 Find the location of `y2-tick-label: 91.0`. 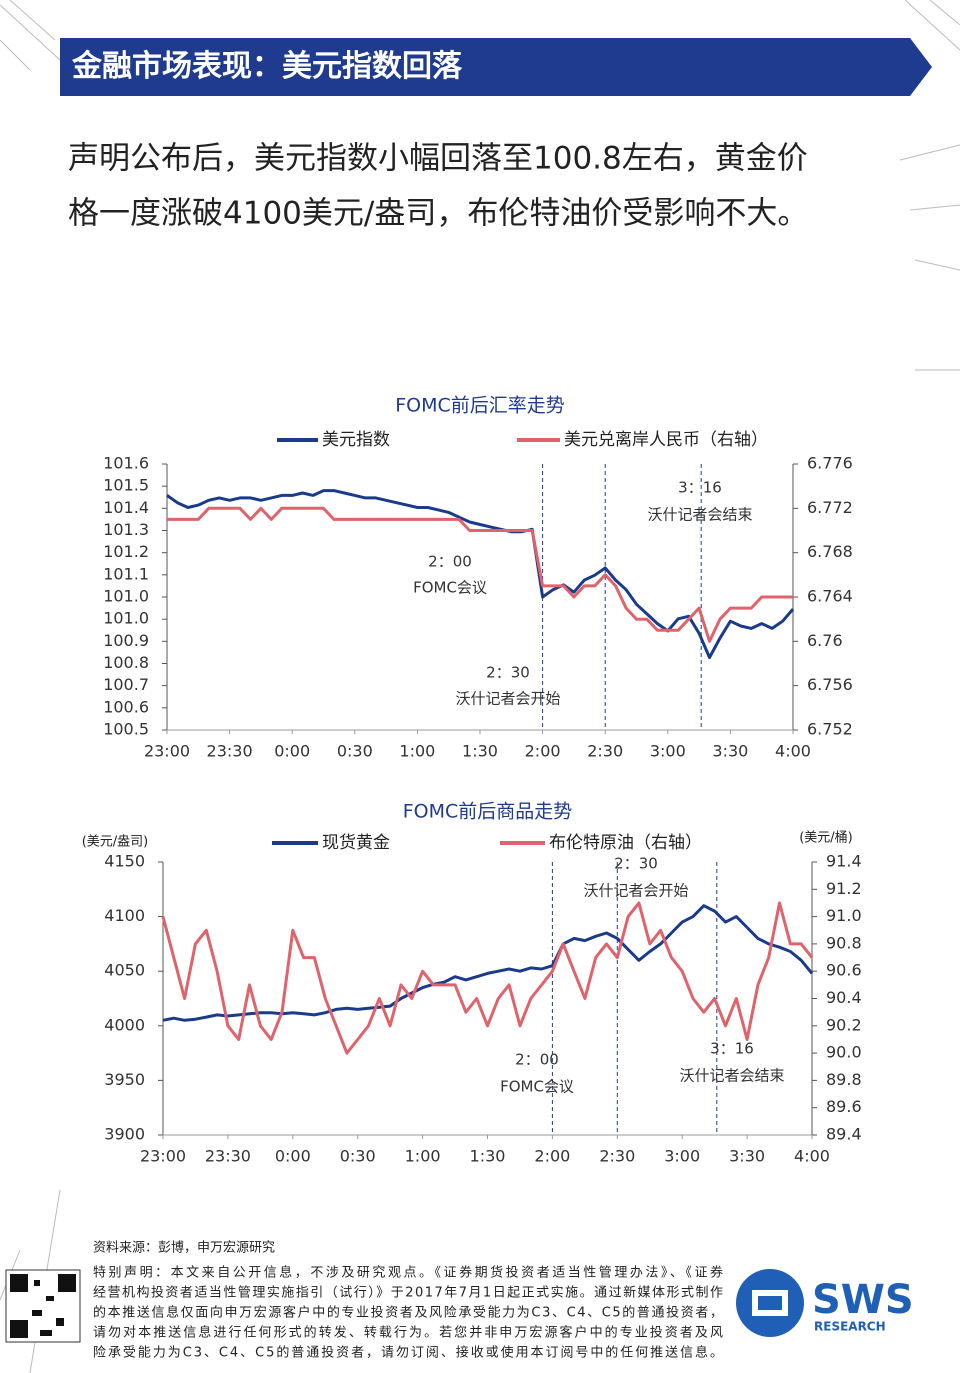

y2-tick-label: 91.0 is located at coordinates (844, 915).